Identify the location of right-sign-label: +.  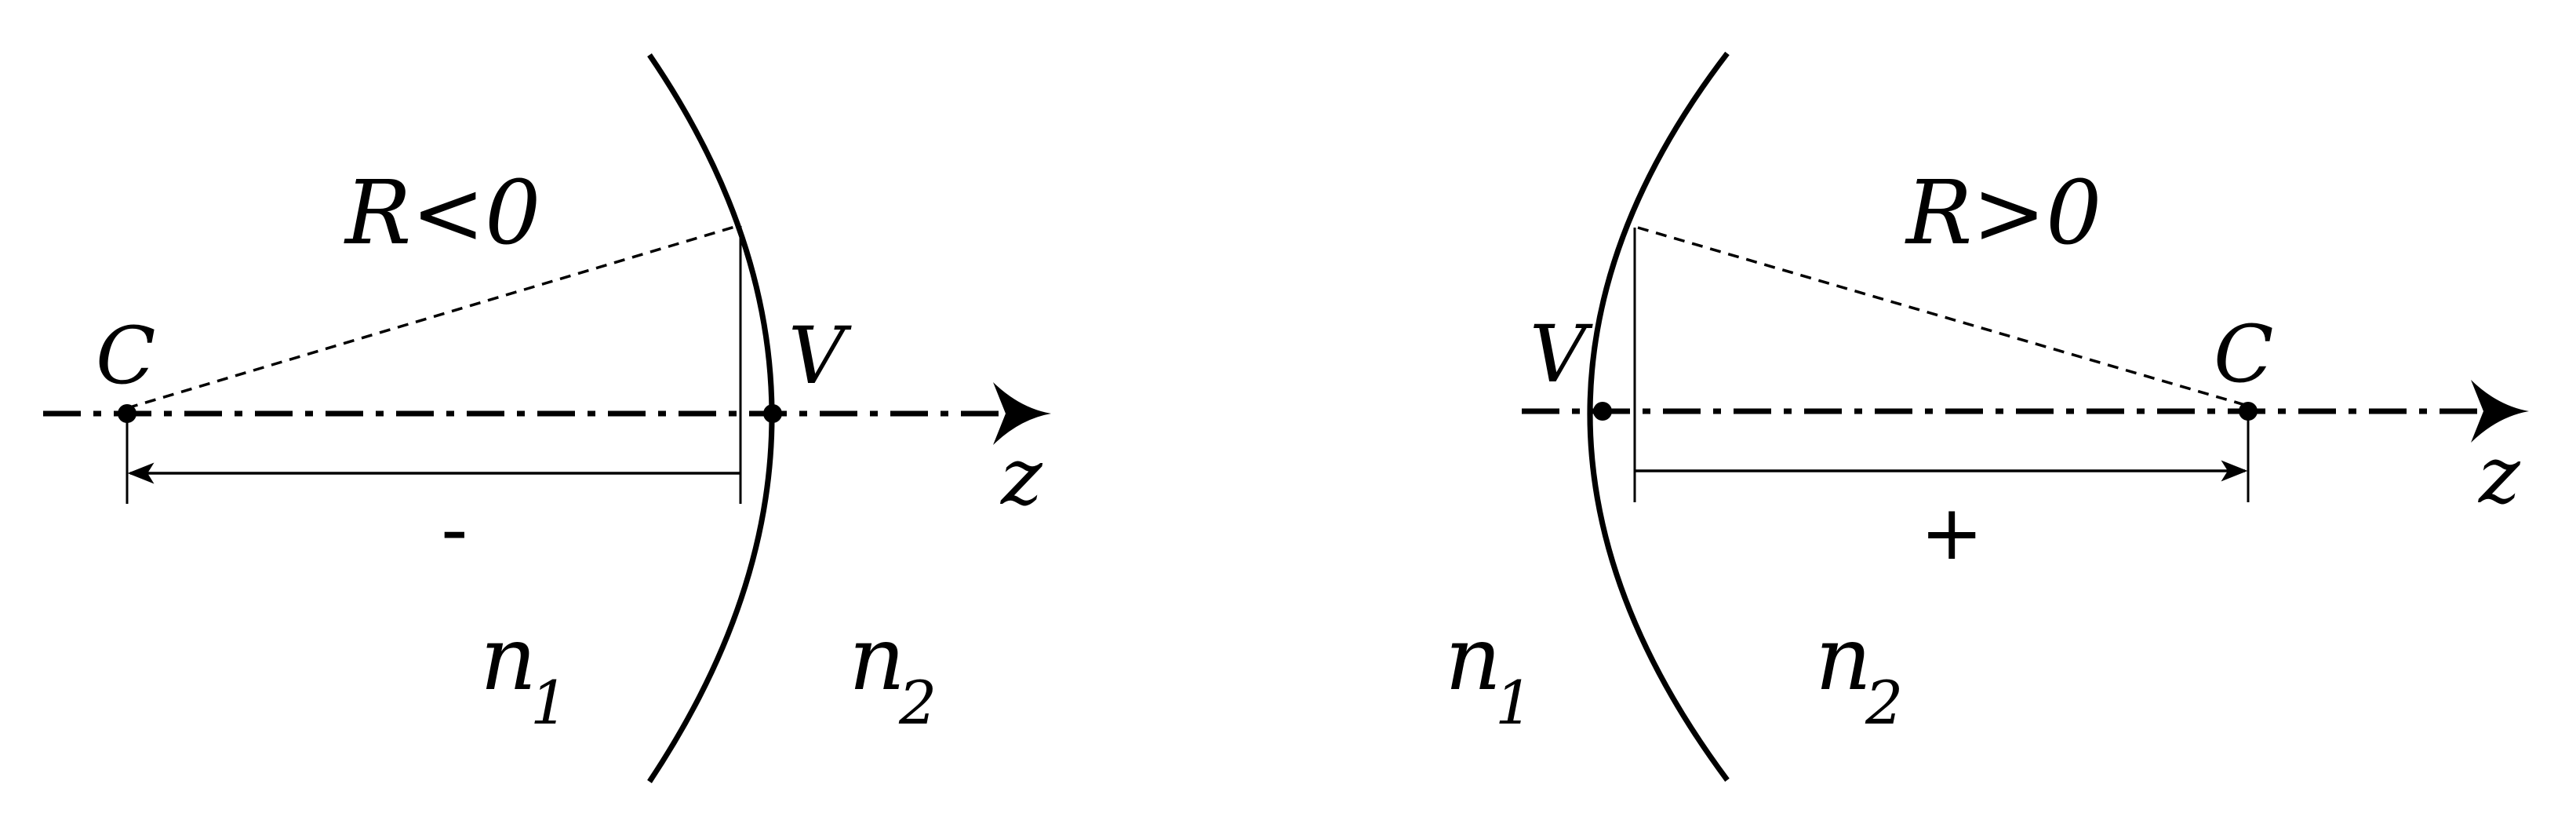
(1951, 533).